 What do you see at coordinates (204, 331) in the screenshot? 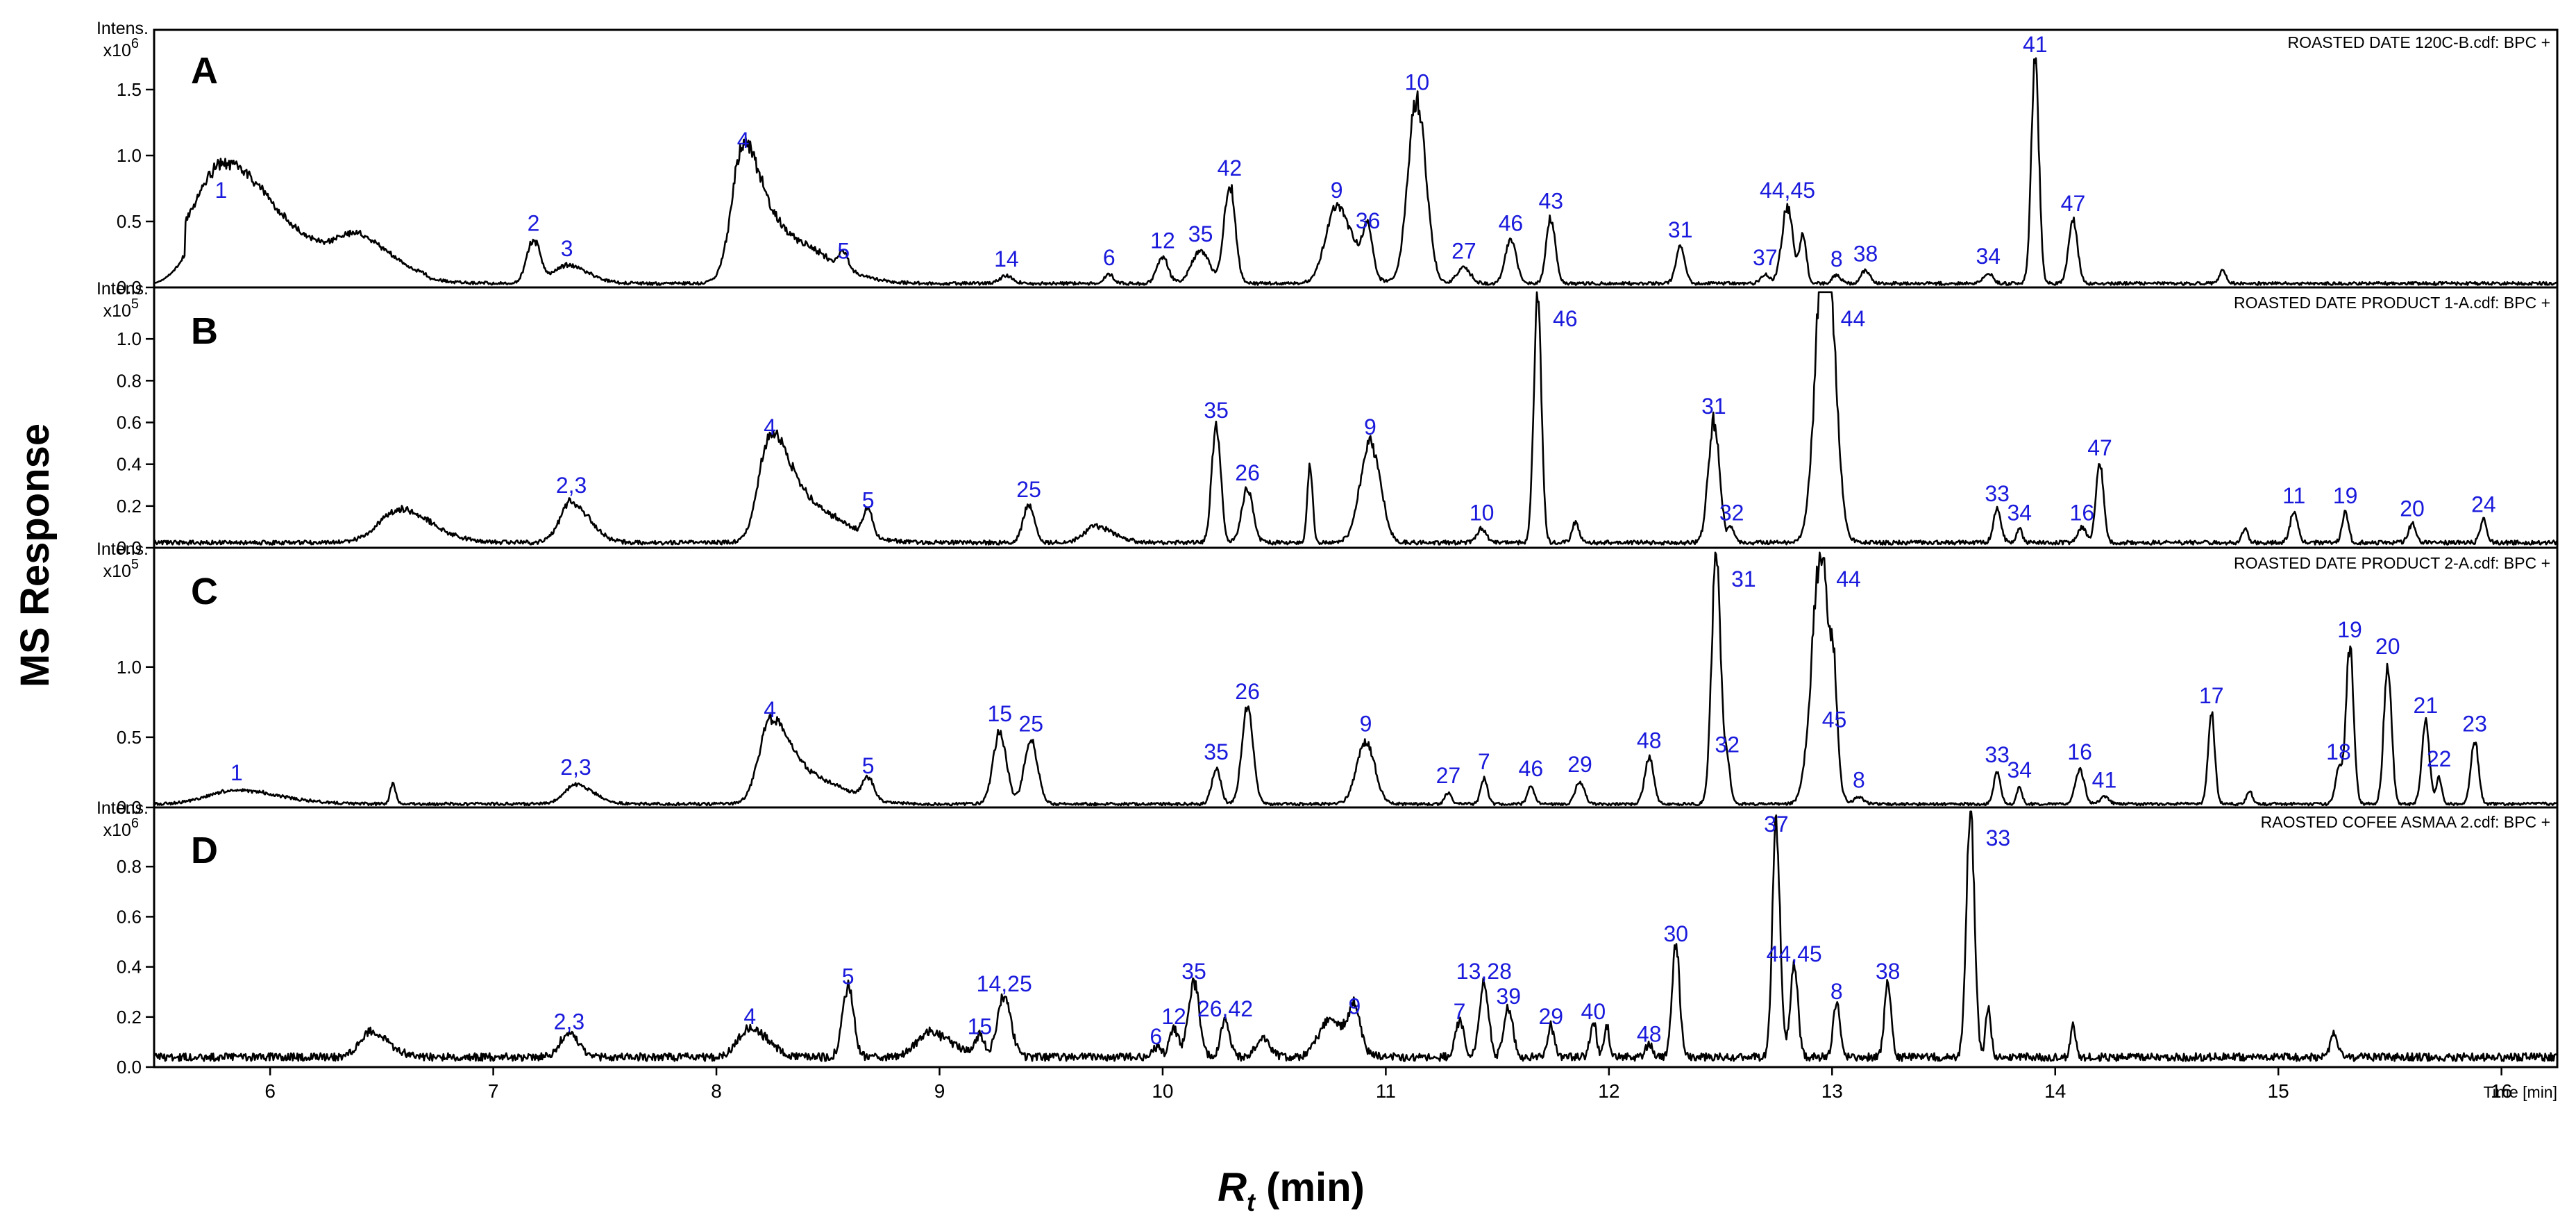
I see `panel-letter: B` at bounding box center [204, 331].